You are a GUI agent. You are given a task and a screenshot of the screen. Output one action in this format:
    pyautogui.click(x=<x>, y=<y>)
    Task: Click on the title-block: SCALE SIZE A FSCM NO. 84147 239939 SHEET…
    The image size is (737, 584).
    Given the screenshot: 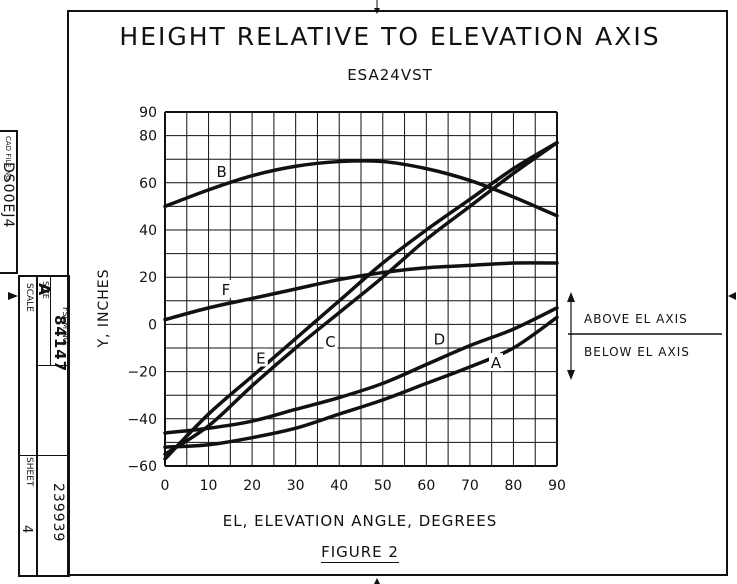 What is the action you would take?
    pyautogui.click(x=44, y=426)
    